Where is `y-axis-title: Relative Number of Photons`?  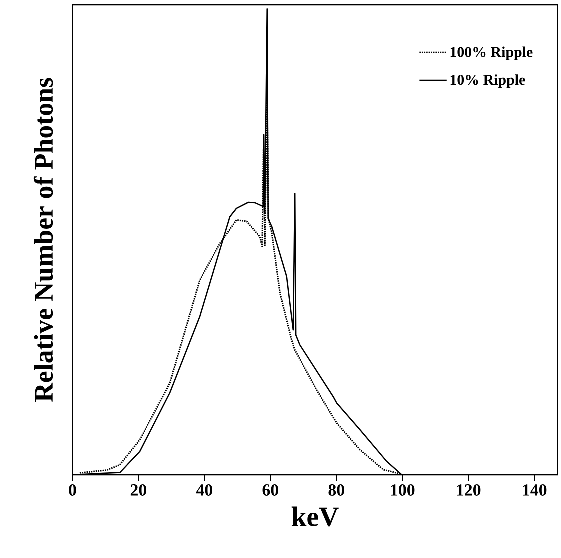
y-axis-title: Relative Number of Photons is located at coordinates (44, 240).